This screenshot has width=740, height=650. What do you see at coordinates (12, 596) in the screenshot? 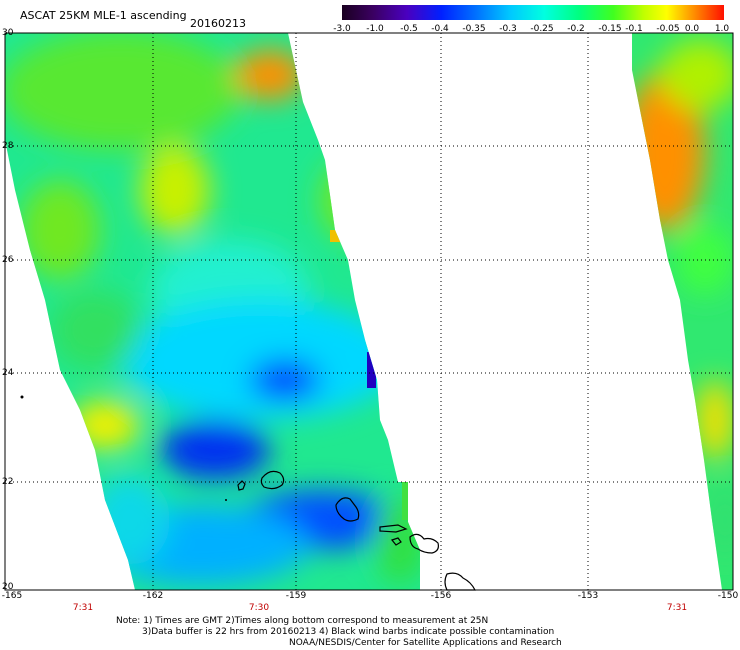
I see `lon-label: -165` at bounding box center [12, 596].